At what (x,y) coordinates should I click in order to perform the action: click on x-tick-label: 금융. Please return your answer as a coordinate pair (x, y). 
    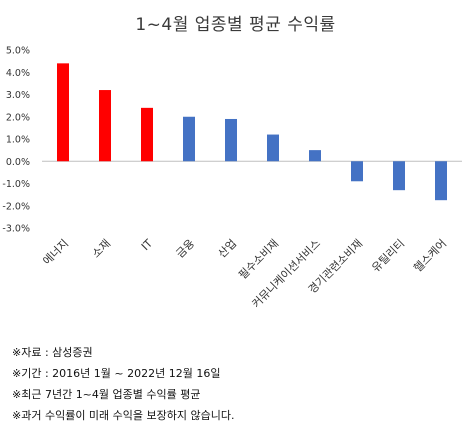
    Looking at the image, I should click on (186, 249).